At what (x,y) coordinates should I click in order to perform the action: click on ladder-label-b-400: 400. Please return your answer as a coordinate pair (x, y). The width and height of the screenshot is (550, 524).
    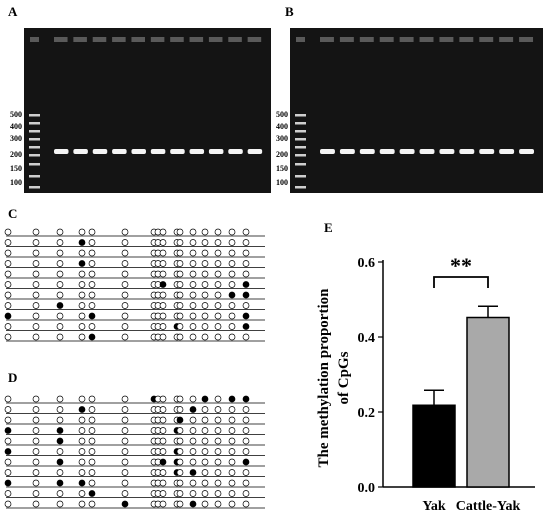
    Looking at the image, I should click on (282, 126).